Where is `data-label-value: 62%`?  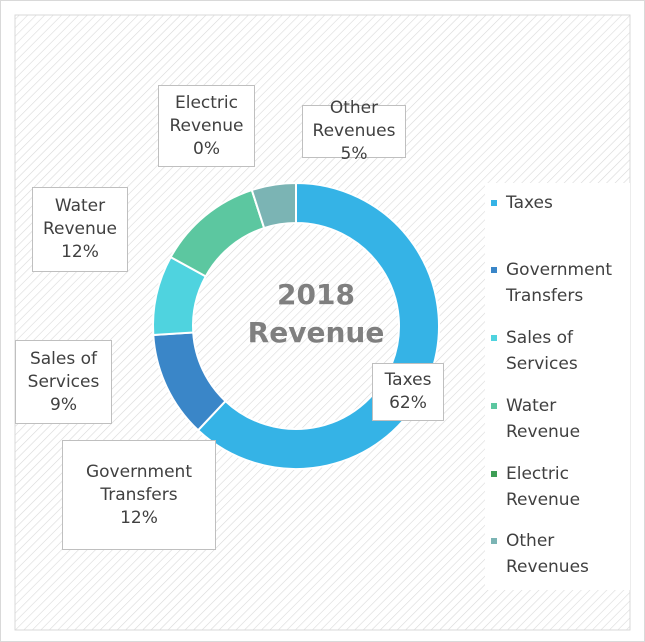 data-label-value: 62% is located at coordinates (408, 403).